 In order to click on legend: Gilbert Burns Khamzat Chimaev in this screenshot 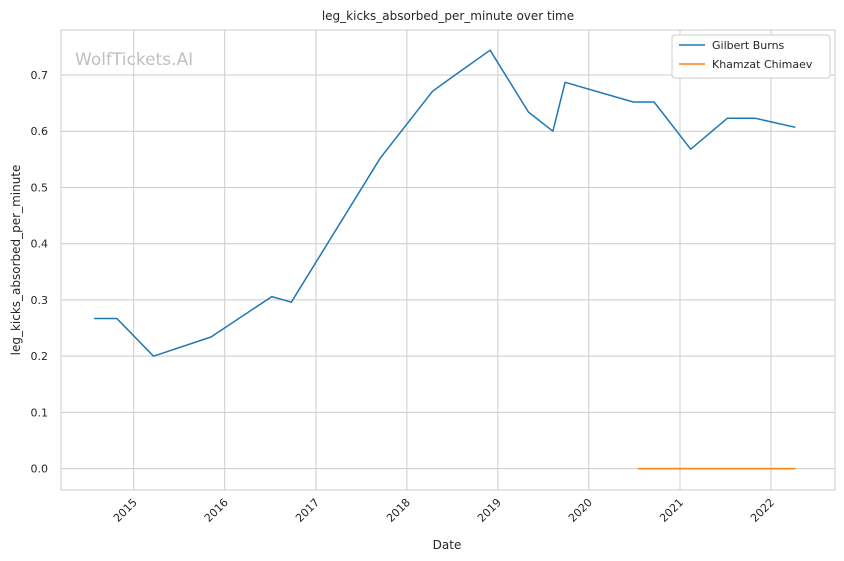, I will do `click(751, 56)`.